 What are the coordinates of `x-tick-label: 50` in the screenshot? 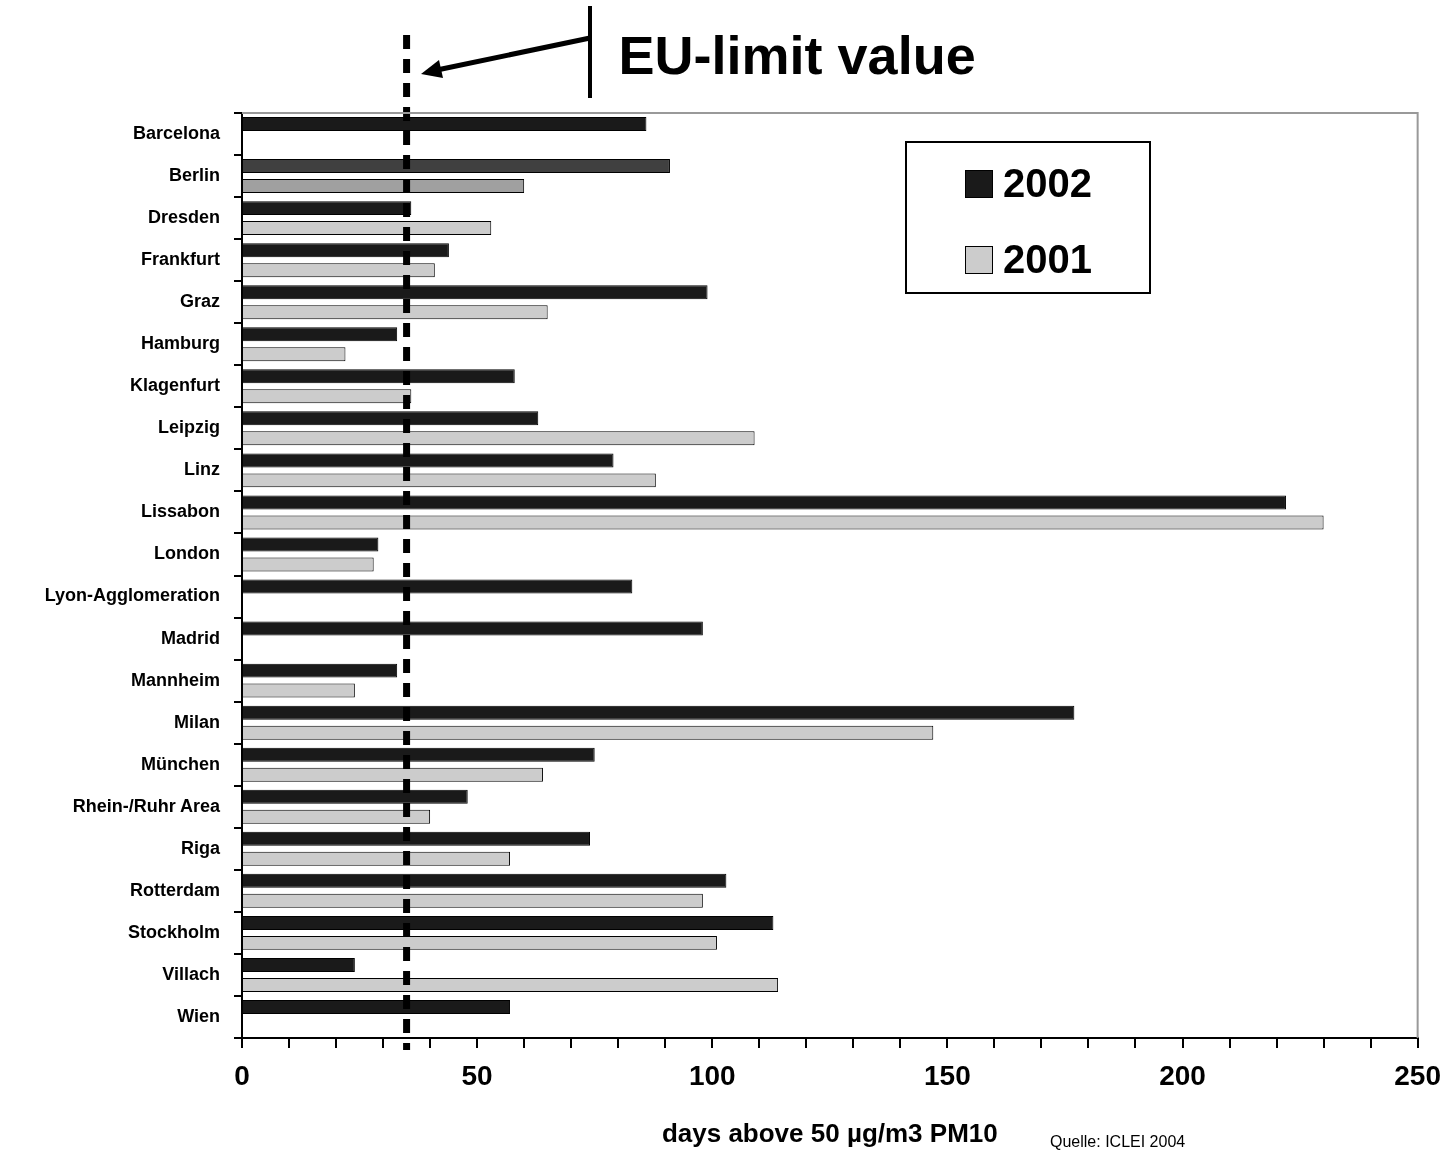 It's located at (477, 1075).